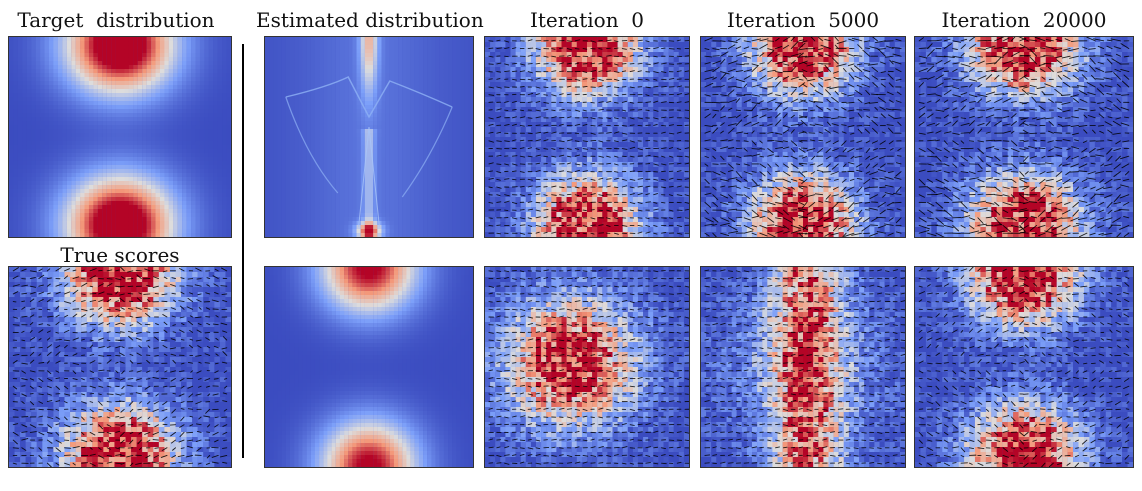 The height and width of the screenshot is (491, 1142). I want to click on panel-iteration-0-top, so click(587, 137).